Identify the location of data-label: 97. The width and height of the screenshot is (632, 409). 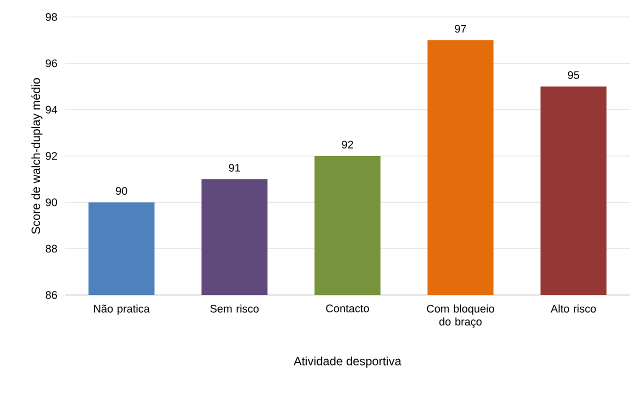
(460, 28).